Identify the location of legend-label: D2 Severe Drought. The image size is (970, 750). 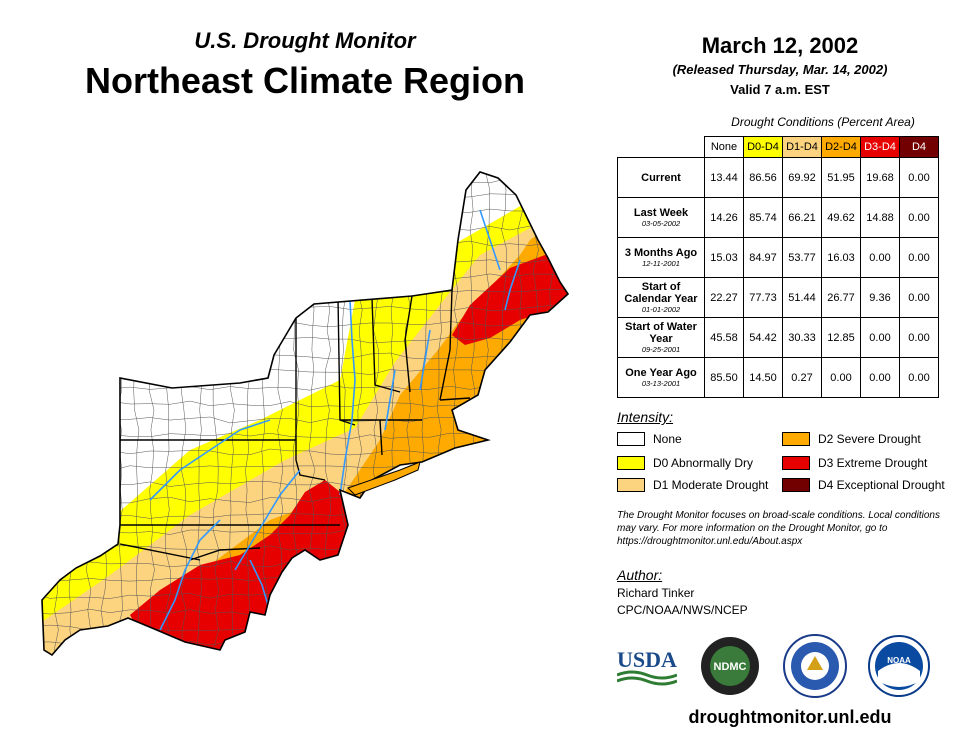
(869, 439).